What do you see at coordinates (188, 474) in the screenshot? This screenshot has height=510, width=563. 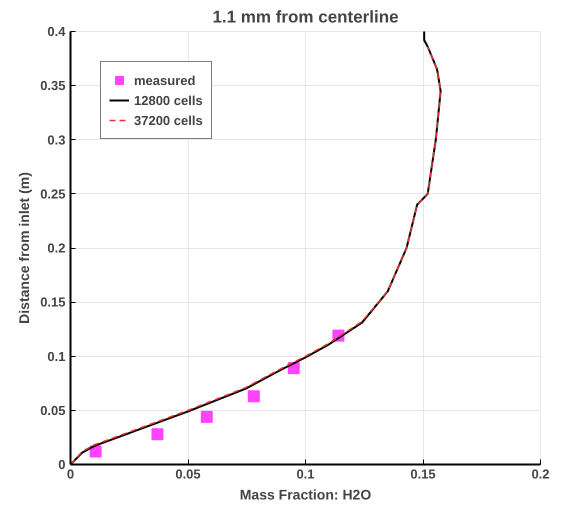 I see `x-tick-label: 0.05` at bounding box center [188, 474].